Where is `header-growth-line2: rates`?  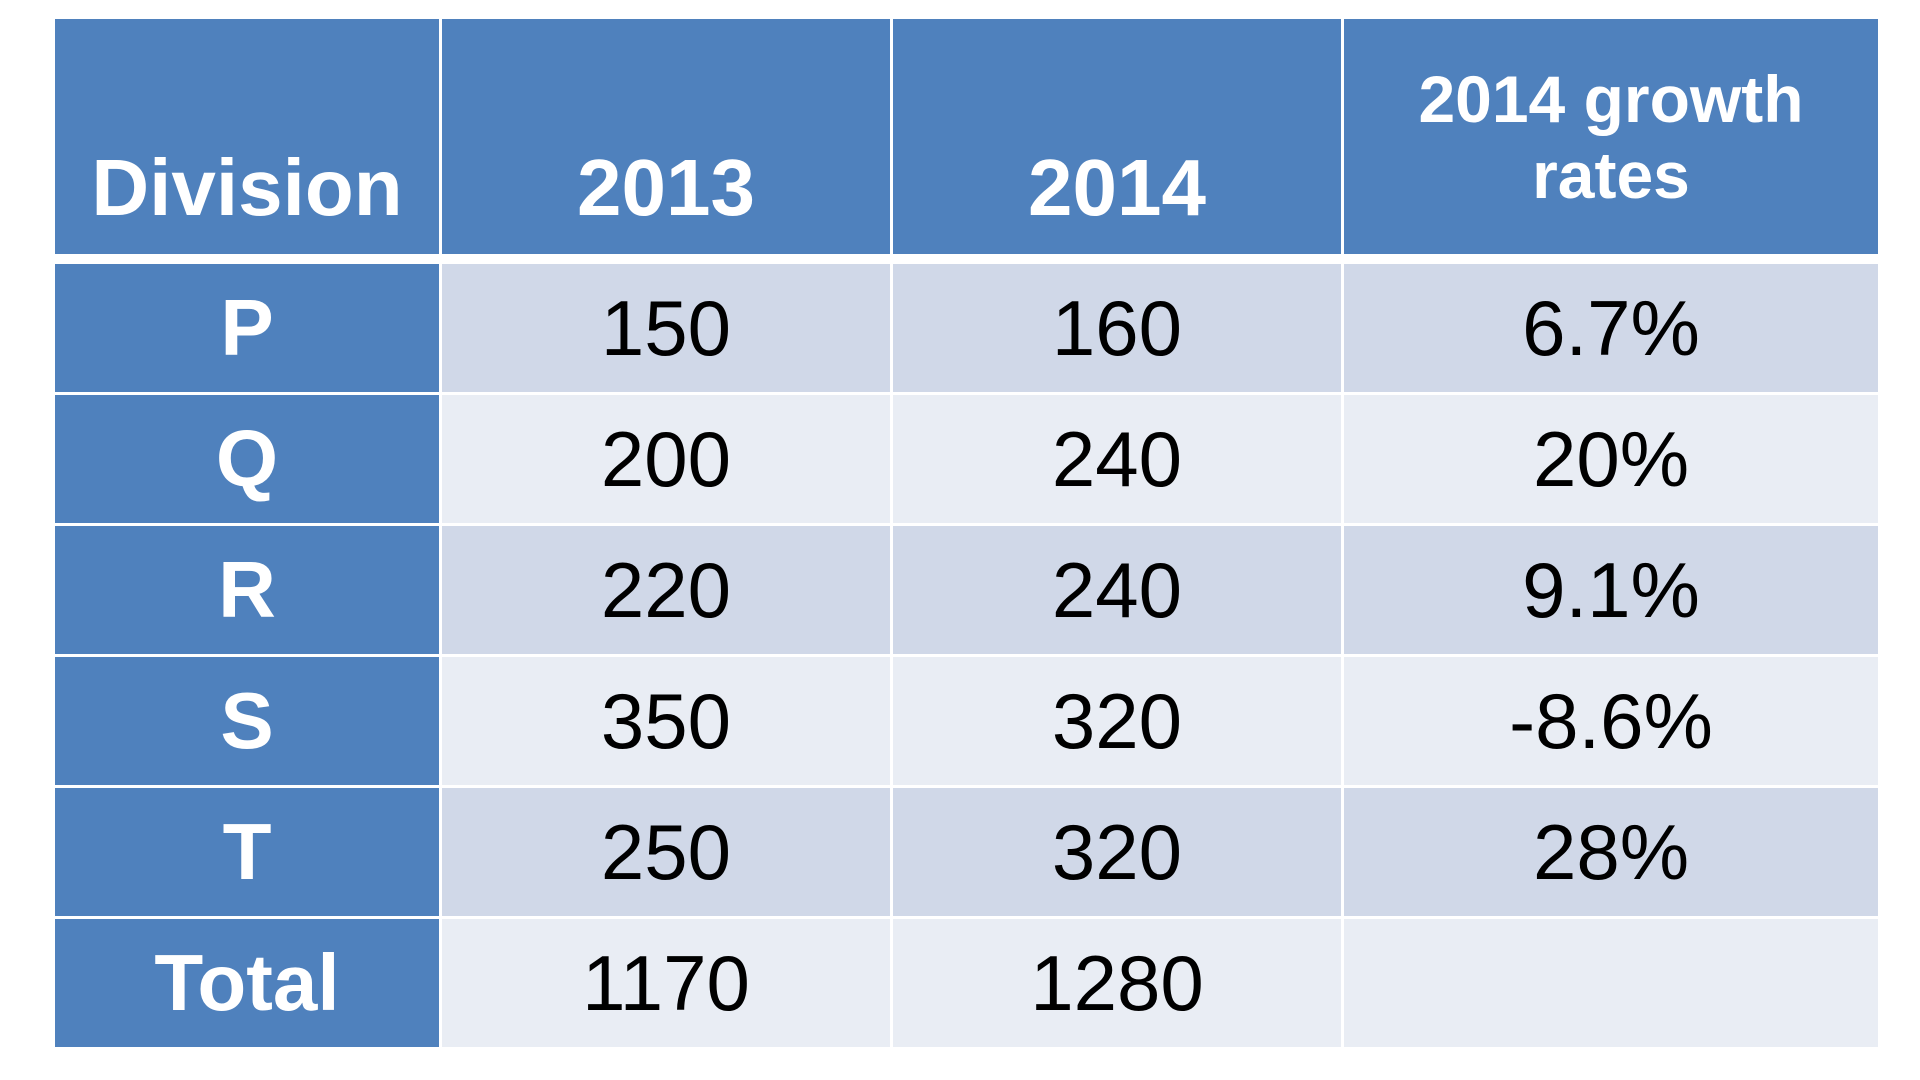 header-growth-line2: rates is located at coordinates (1611, 174).